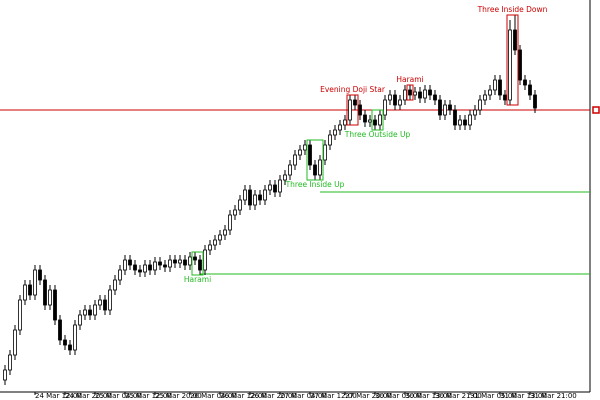 The height and width of the screenshot is (400, 600). What do you see at coordinates (148, 396) in the screenshot?
I see `x-tick-label: 25 Mar 12:00` at bounding box center [148, 396].